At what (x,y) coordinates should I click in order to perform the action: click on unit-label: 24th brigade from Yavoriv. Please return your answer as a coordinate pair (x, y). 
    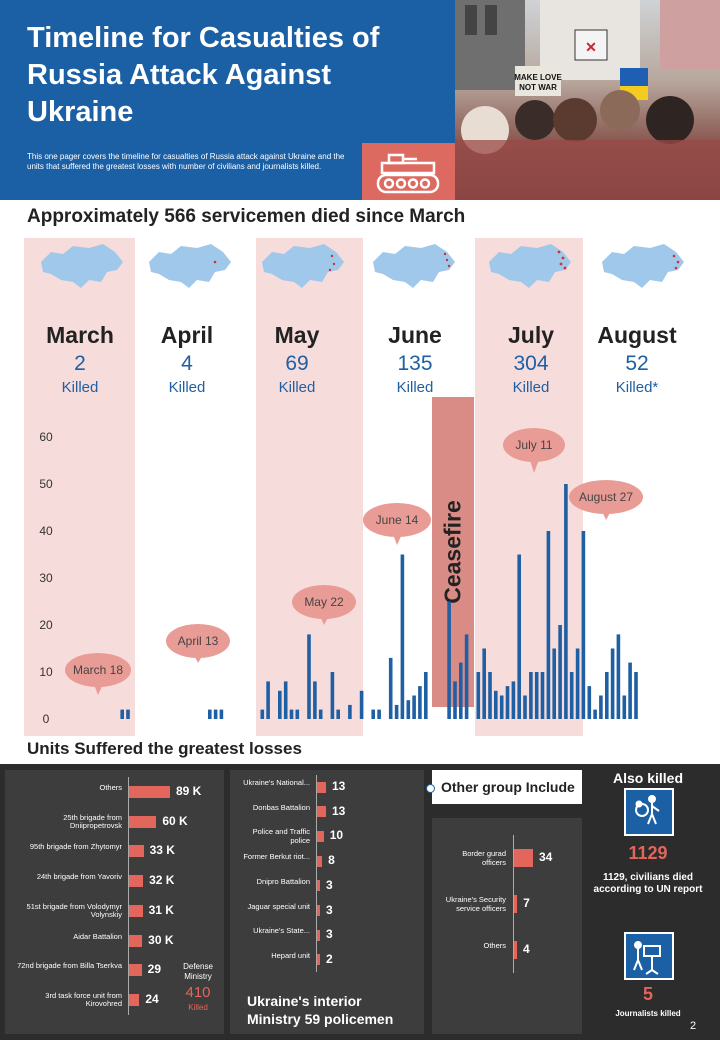
    Looking at the image, I should click on (79, 877).